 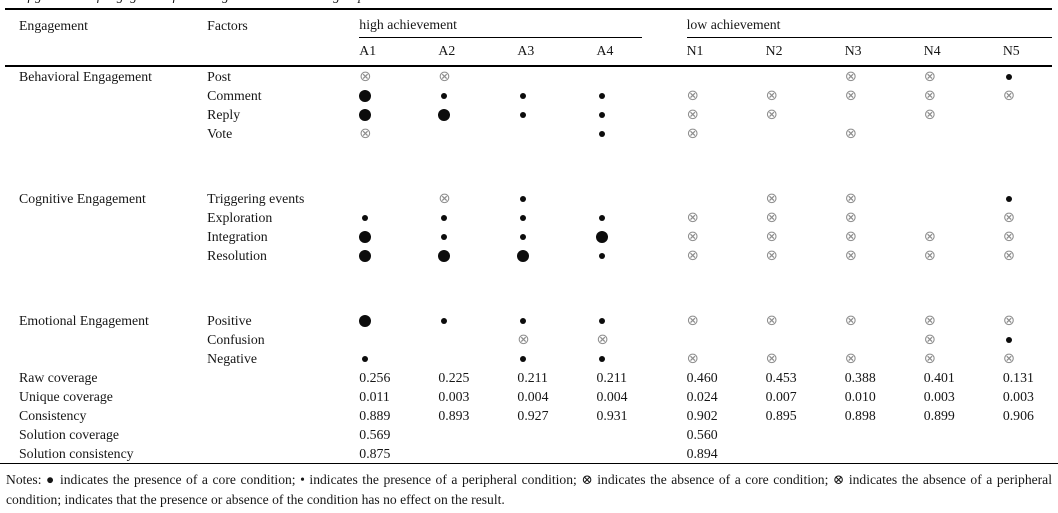 What do you see at coordinates (522, 23) in the screenshot?
I see `high-achievement-group-header: high achievement` at bounding box center [522, 23].